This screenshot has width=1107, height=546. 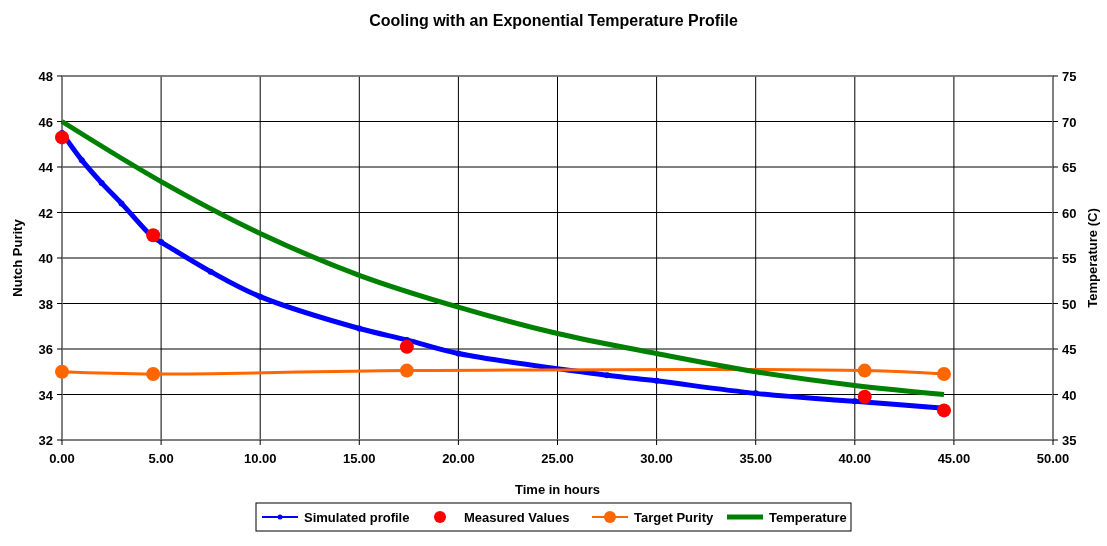 I want to click on y-tick-label: 38, so click(x=45, y=304).